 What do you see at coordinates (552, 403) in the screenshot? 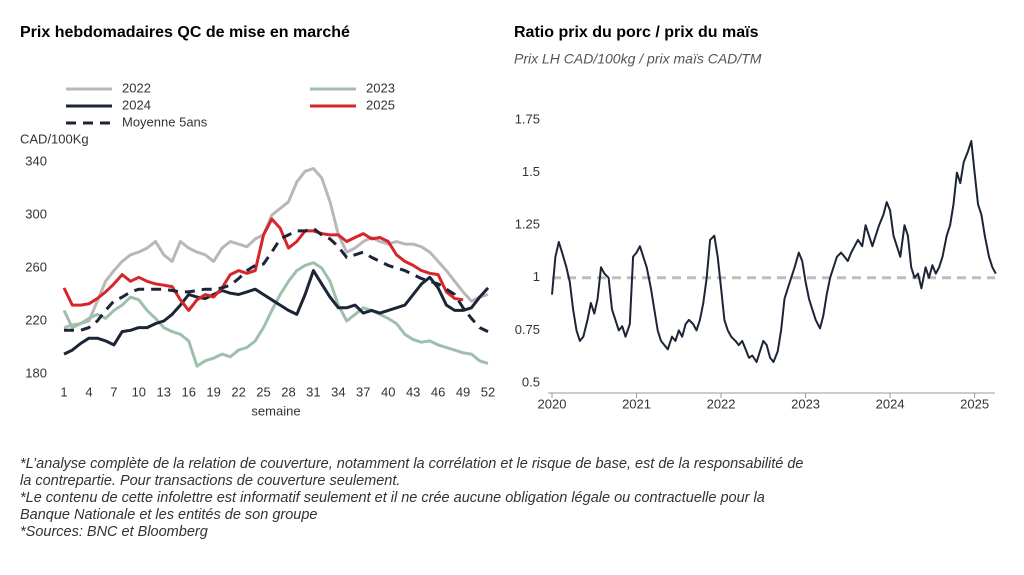
I see `x-tick-label: 2020` at bounding box center [552, 403].